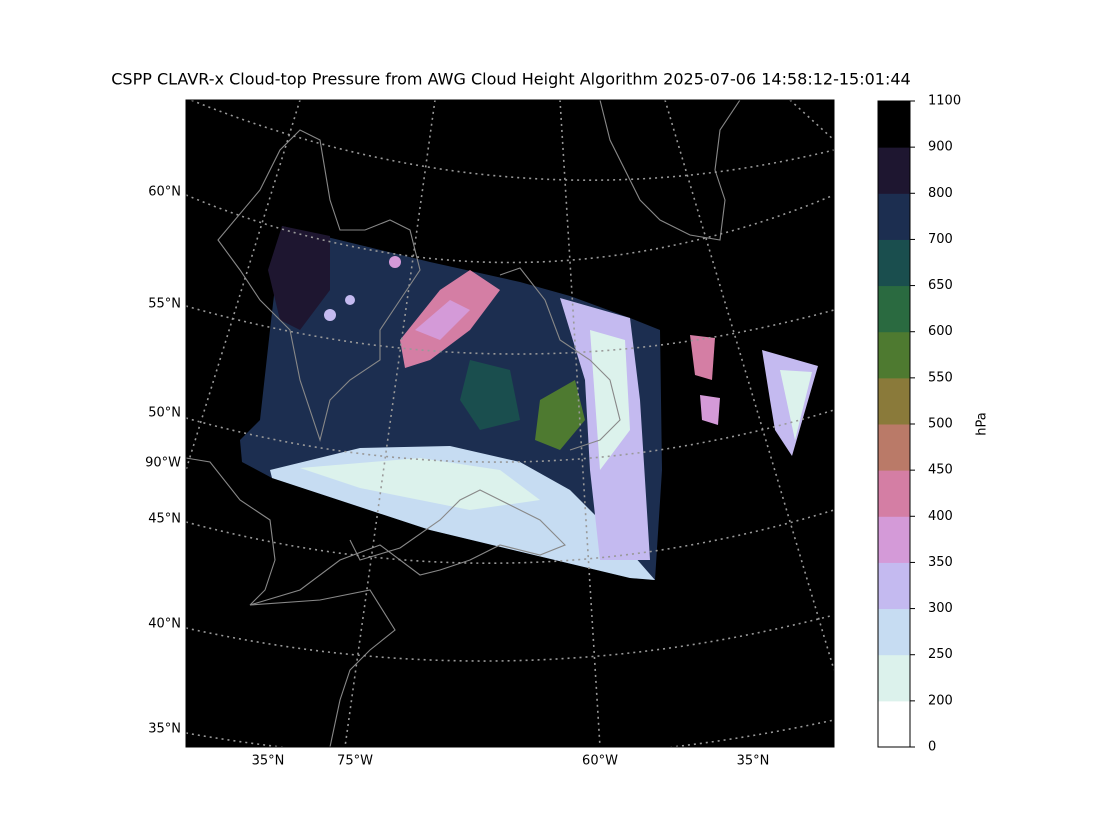  I want to click on colorbar-tick-label: 400, so click(940, 516).